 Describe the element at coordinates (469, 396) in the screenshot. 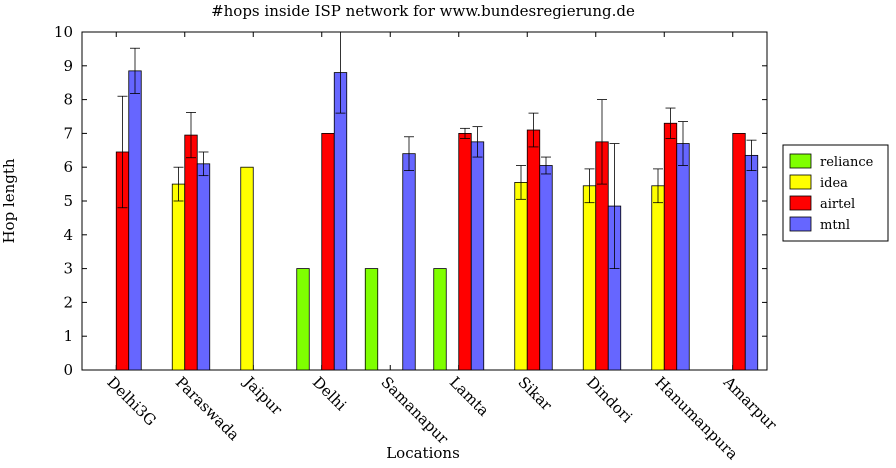

I see `x-tick-label: Lamta` at that location.